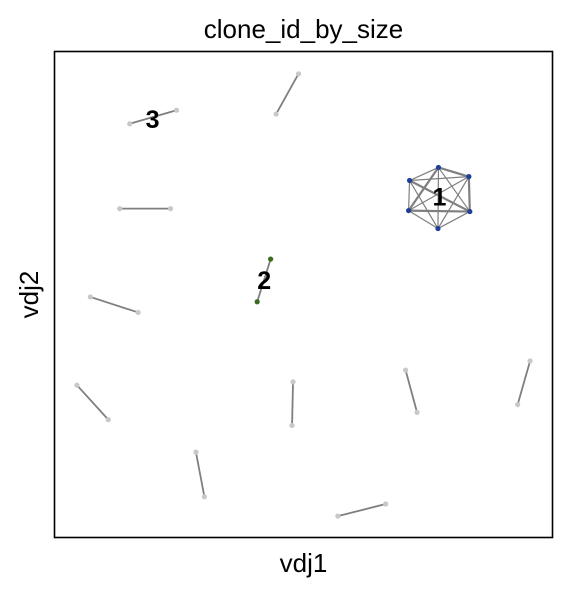 This screenshot has width=569, height=592. Describe the element at coordinates (303, 29) in the screenshot. I see `chart-title: clone_id_by_size` at that location.